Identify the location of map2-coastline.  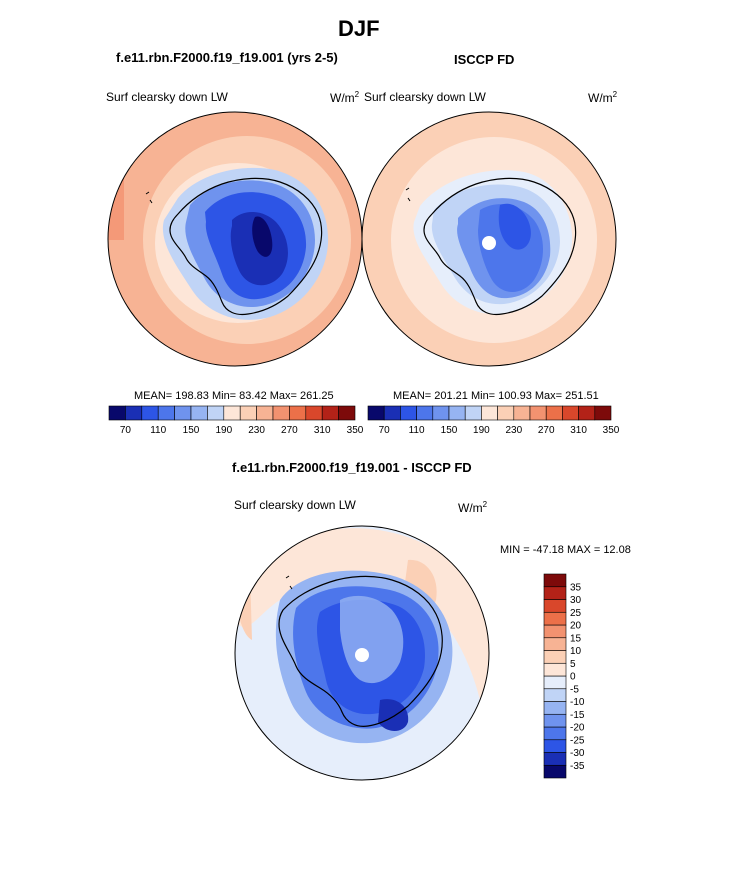
(500, 246).